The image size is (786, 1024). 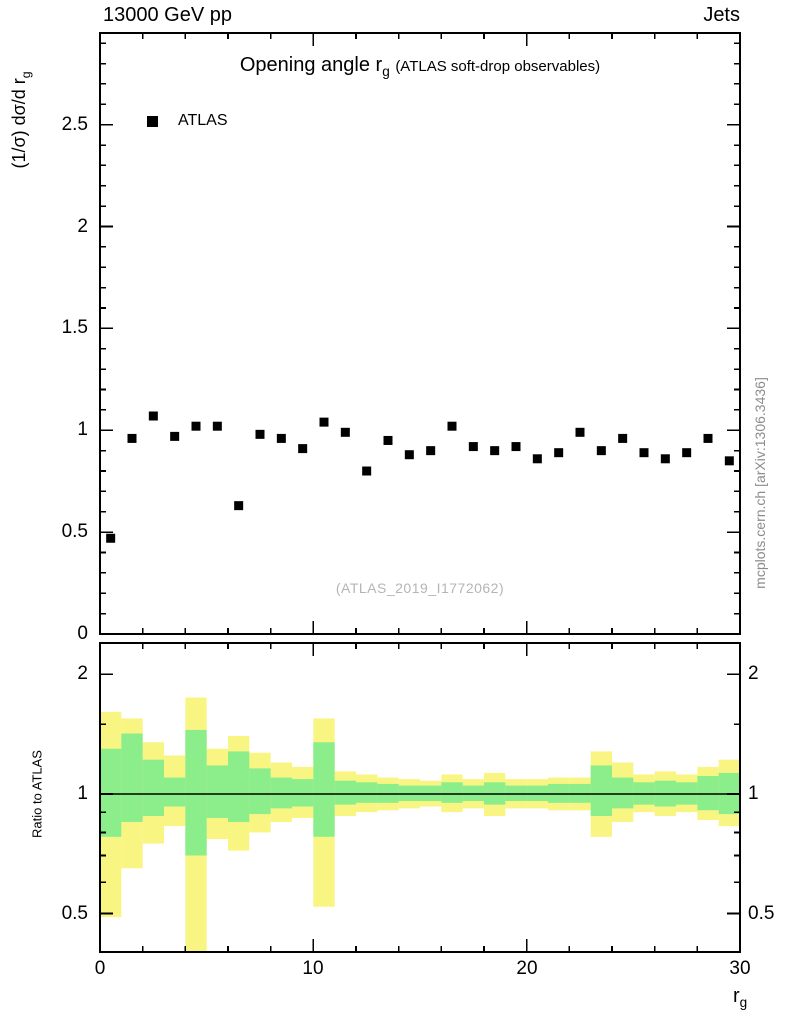 I want to click on x-axis-label-subscript: g, so click(x=743, y=1002).